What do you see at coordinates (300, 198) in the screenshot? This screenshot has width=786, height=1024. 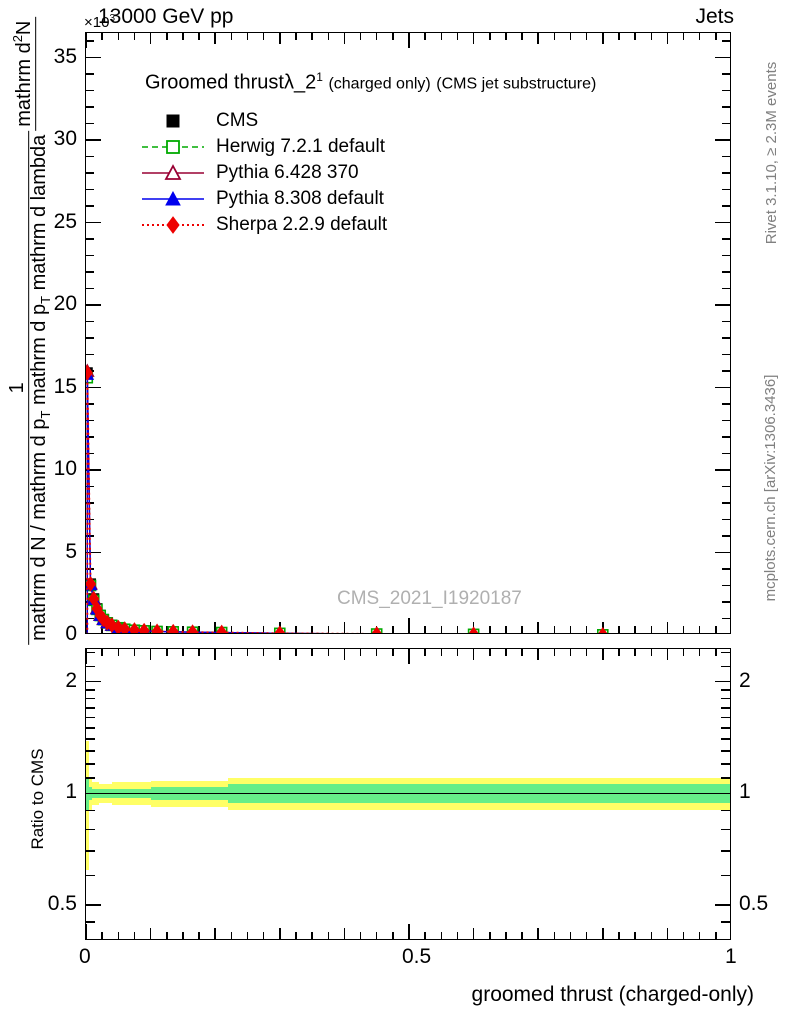 I see `legend-label: Pythia 8.308 default` at bounding box center [300, 198].